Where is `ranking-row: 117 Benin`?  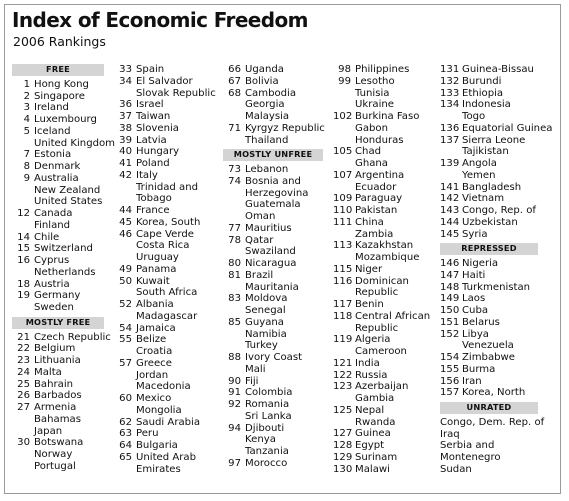 ranking-row: 117 Benin is located at coordinates (383, 305).